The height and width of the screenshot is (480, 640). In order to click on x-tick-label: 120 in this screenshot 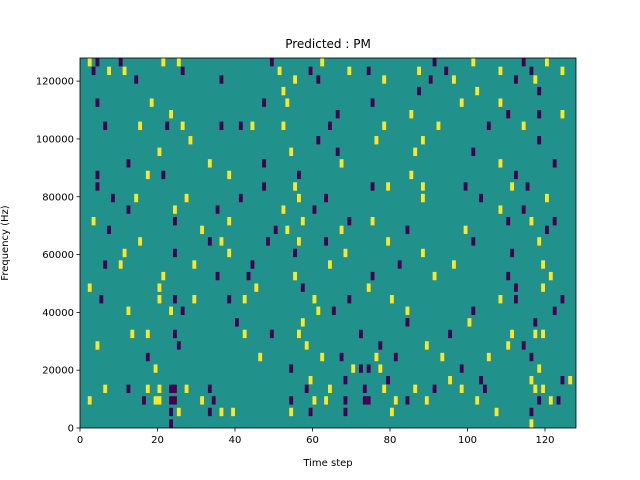, I will do `click(544, 440)`.